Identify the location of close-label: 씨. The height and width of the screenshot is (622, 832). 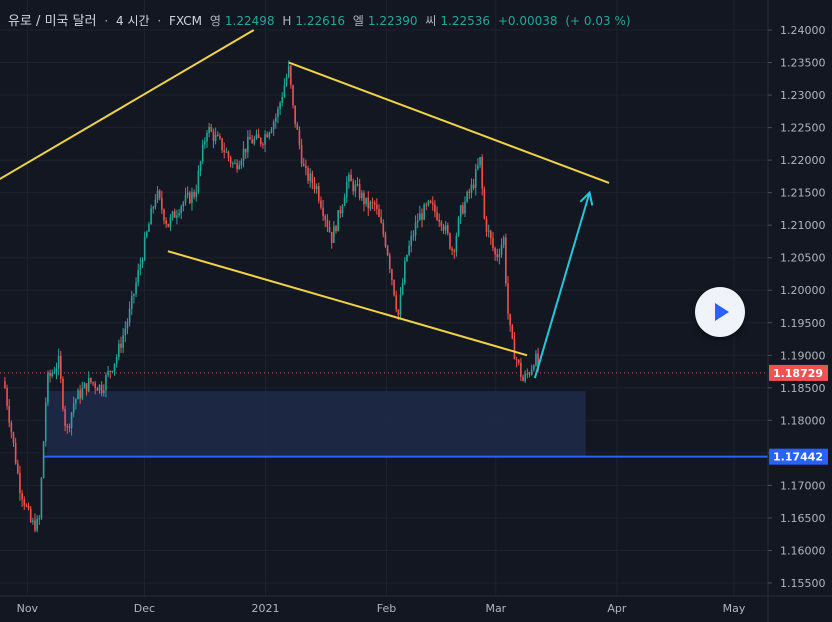
(431, 21).